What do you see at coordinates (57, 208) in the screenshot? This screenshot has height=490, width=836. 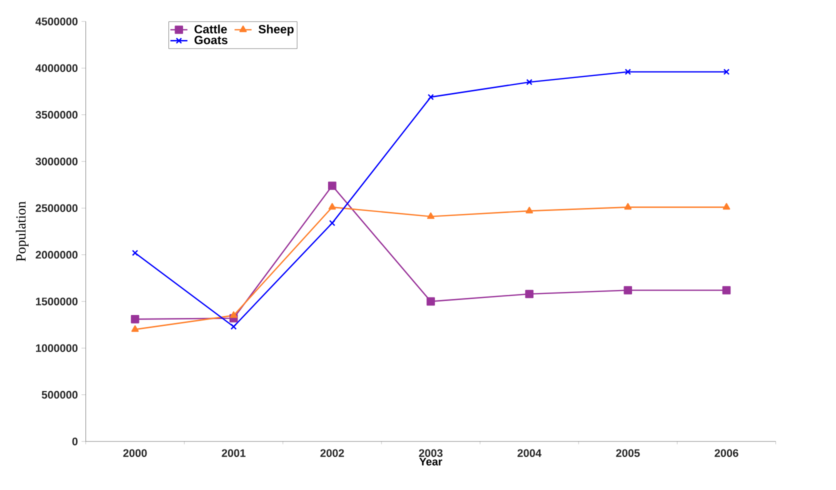 I see `y-tick-label: 2500000` at bounding box center [57, 208].